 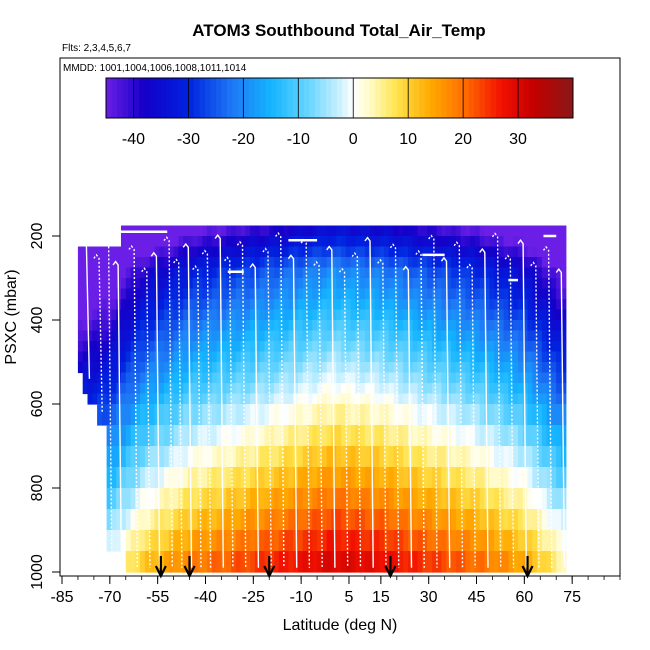 I want to click on x-tick-label: 60, so click(x=524, y=597).